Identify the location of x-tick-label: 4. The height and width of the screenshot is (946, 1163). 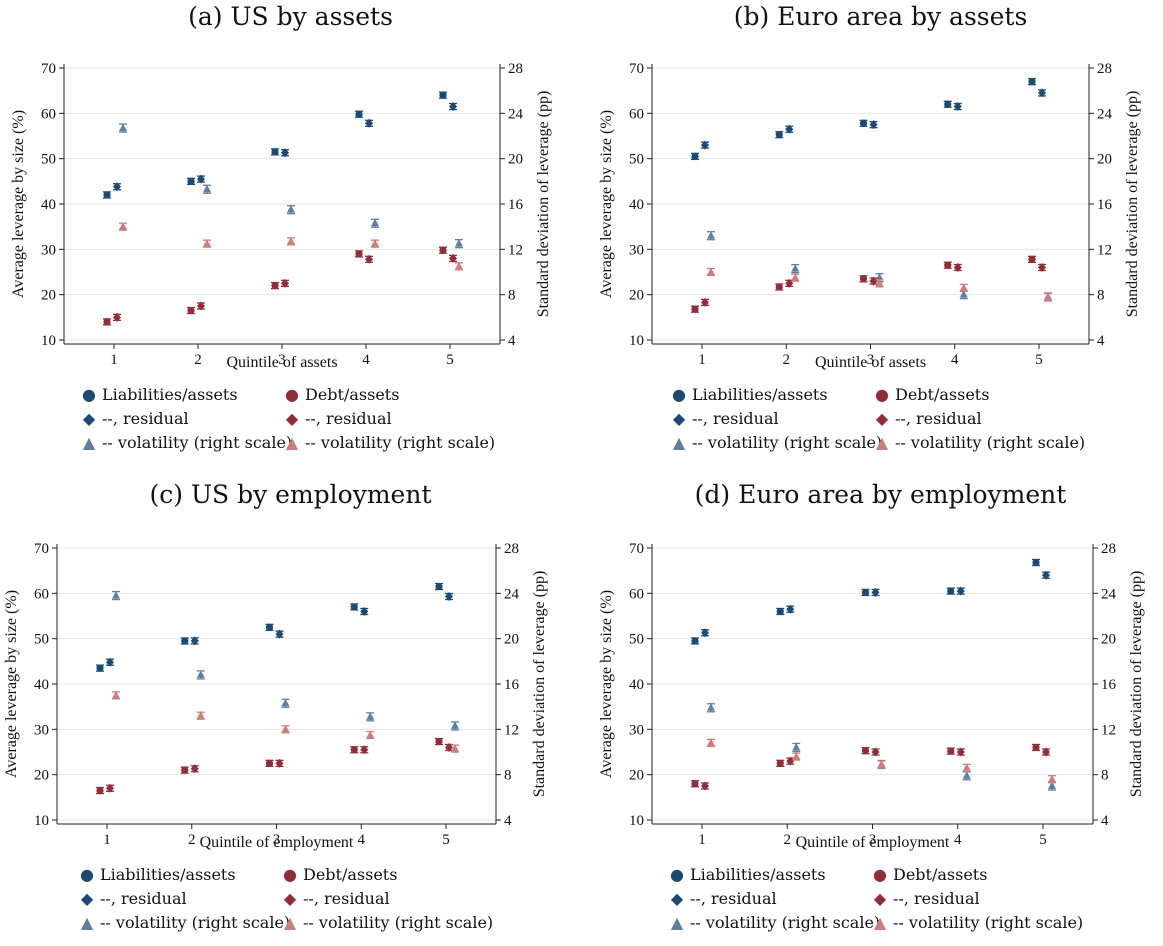
(362, 840).